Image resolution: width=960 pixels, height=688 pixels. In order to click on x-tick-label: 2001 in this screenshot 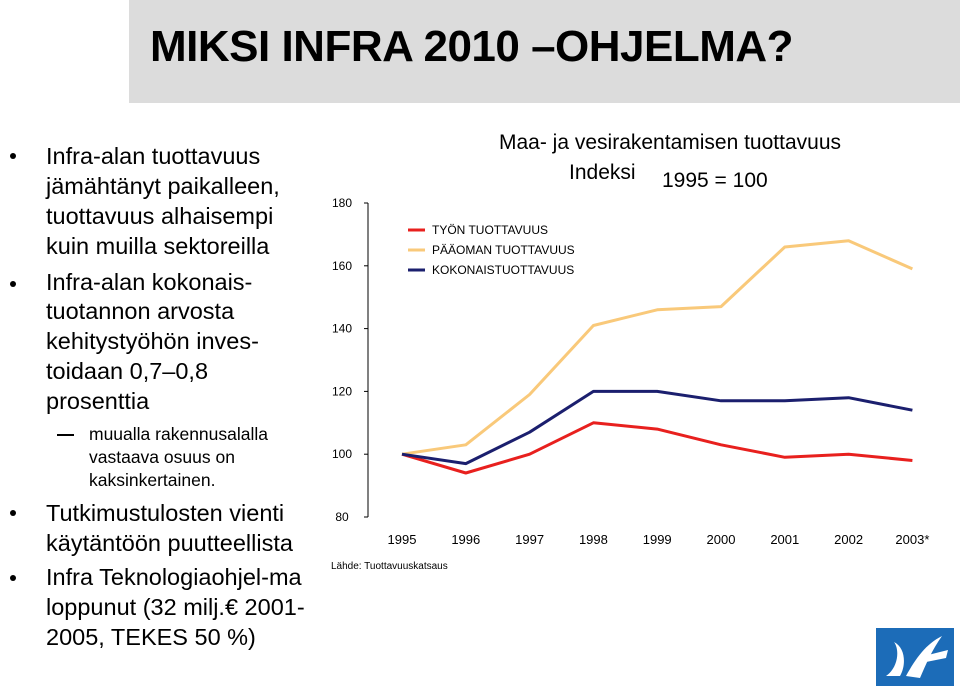, I will do `click(784, 539)`.